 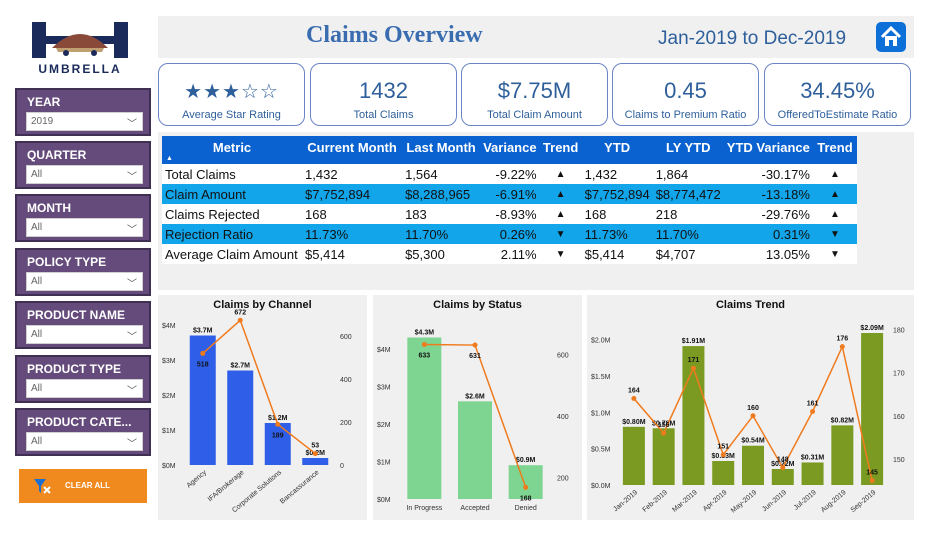 I want to click on cell-last: $5,300, so click(x=425, y=254).